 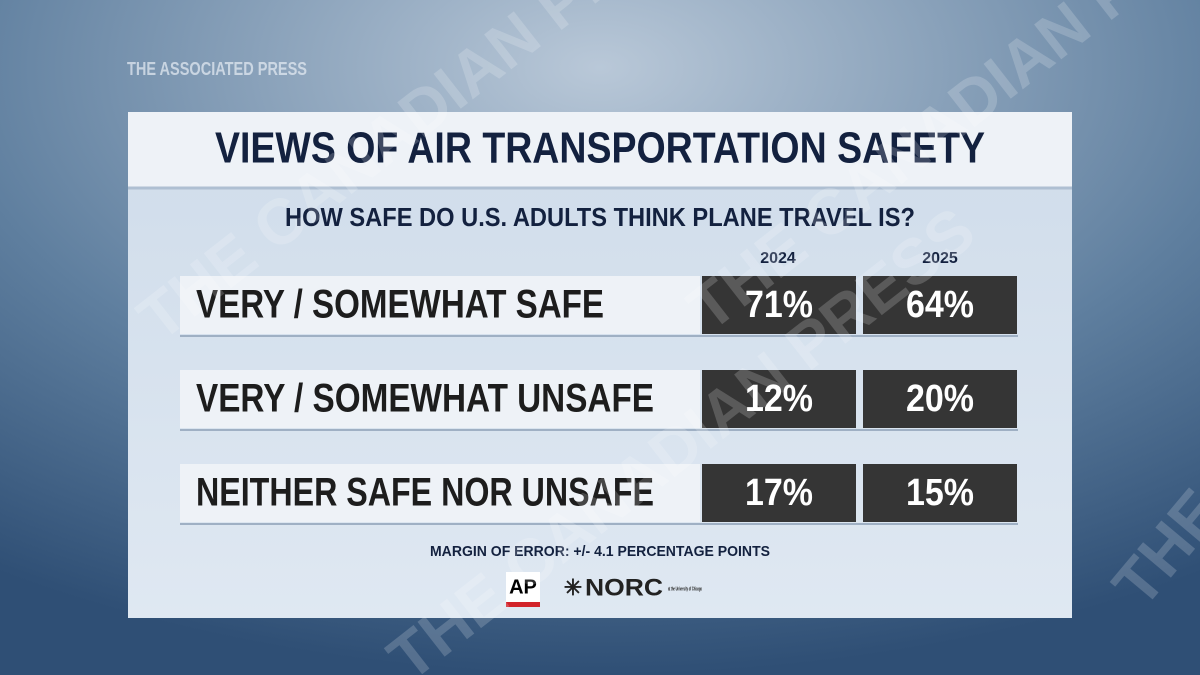 I want to click on value: 15%, so click(x=940, y=493).